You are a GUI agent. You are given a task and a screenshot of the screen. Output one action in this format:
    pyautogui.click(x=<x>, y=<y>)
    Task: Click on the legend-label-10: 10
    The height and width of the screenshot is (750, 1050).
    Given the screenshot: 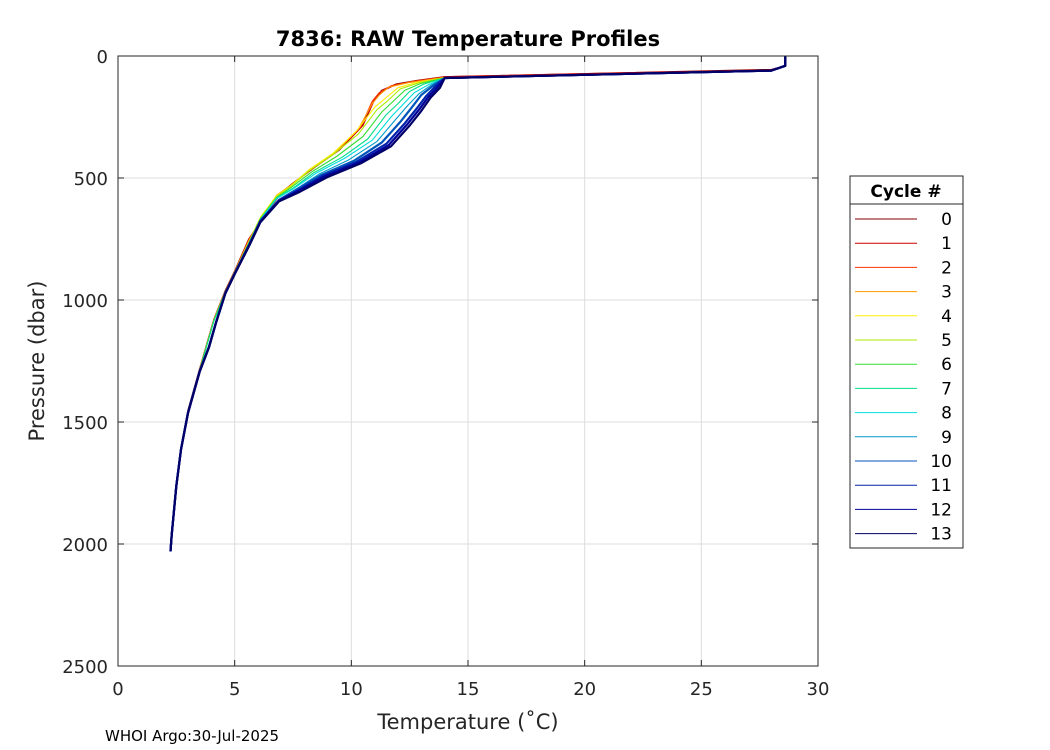 What is the action you would take?
    pyautogui.click(x=941, y=462)
    